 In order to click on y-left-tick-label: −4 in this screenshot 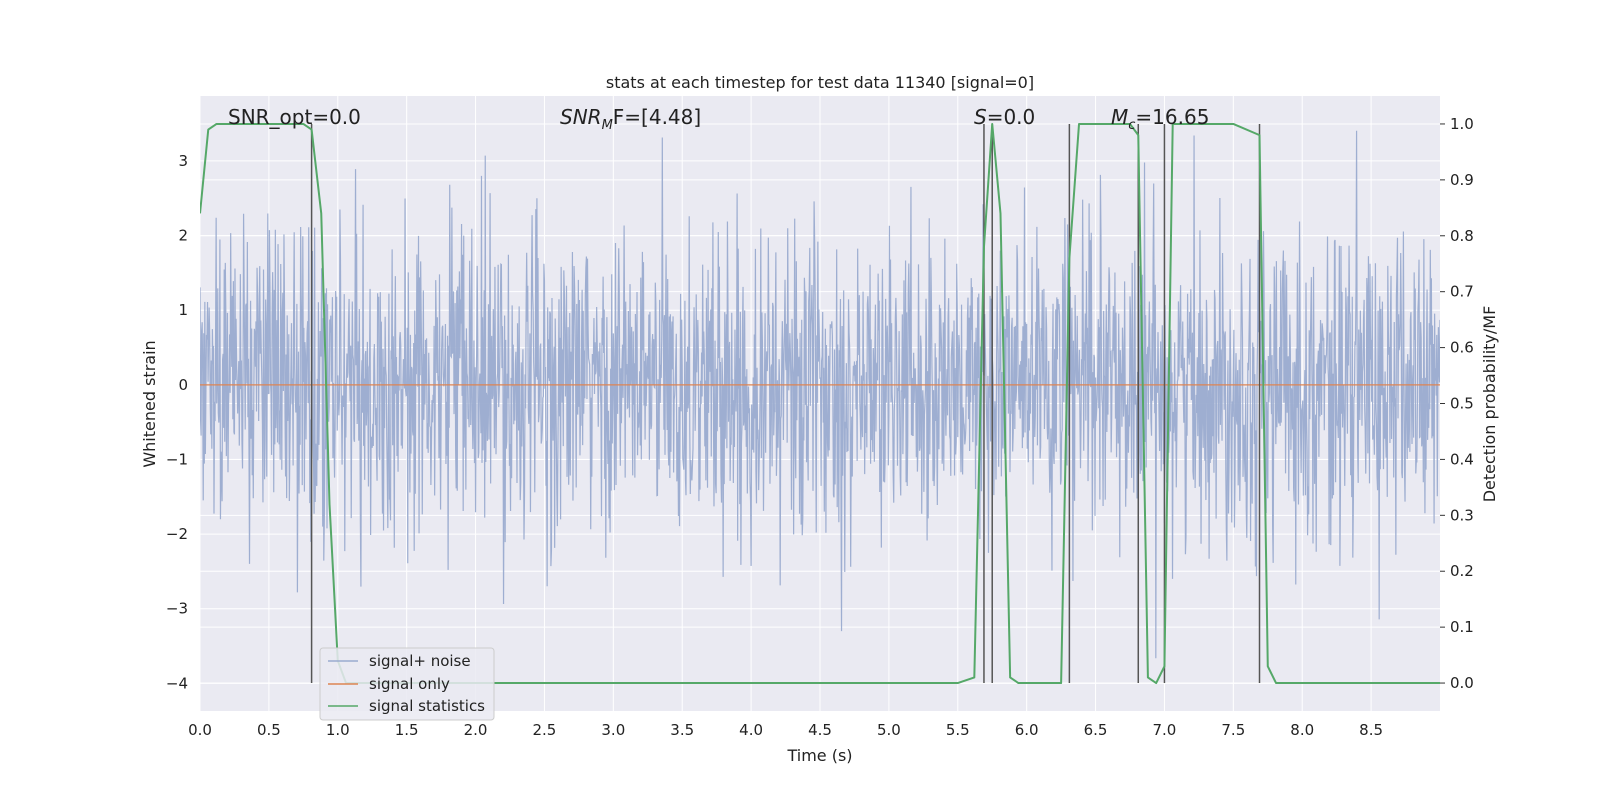, I will do `click(177, 683)`.